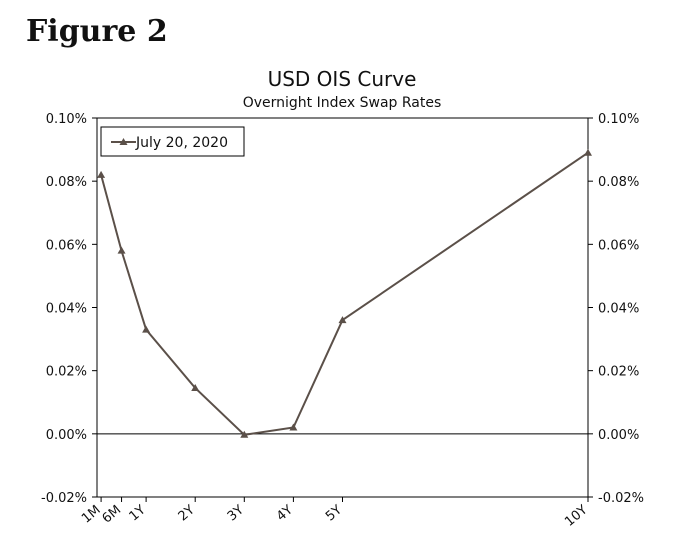 Image resolution: width=677 pixels, height=545 pixels. I want to click on y-tick-label-left: 0.02%, so click(66, 372).